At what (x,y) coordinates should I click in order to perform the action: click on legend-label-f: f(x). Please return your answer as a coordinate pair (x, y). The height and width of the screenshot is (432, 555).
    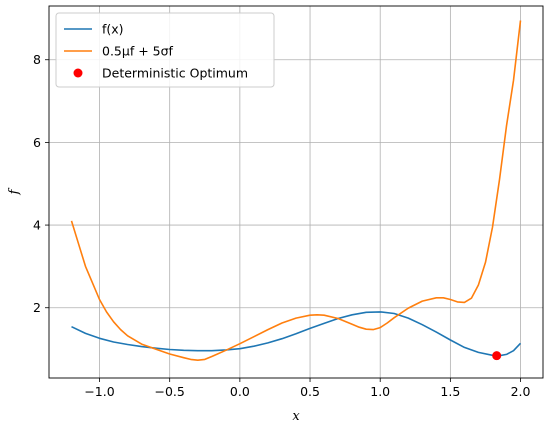
    Looking at the image, I should click on (113, 29).